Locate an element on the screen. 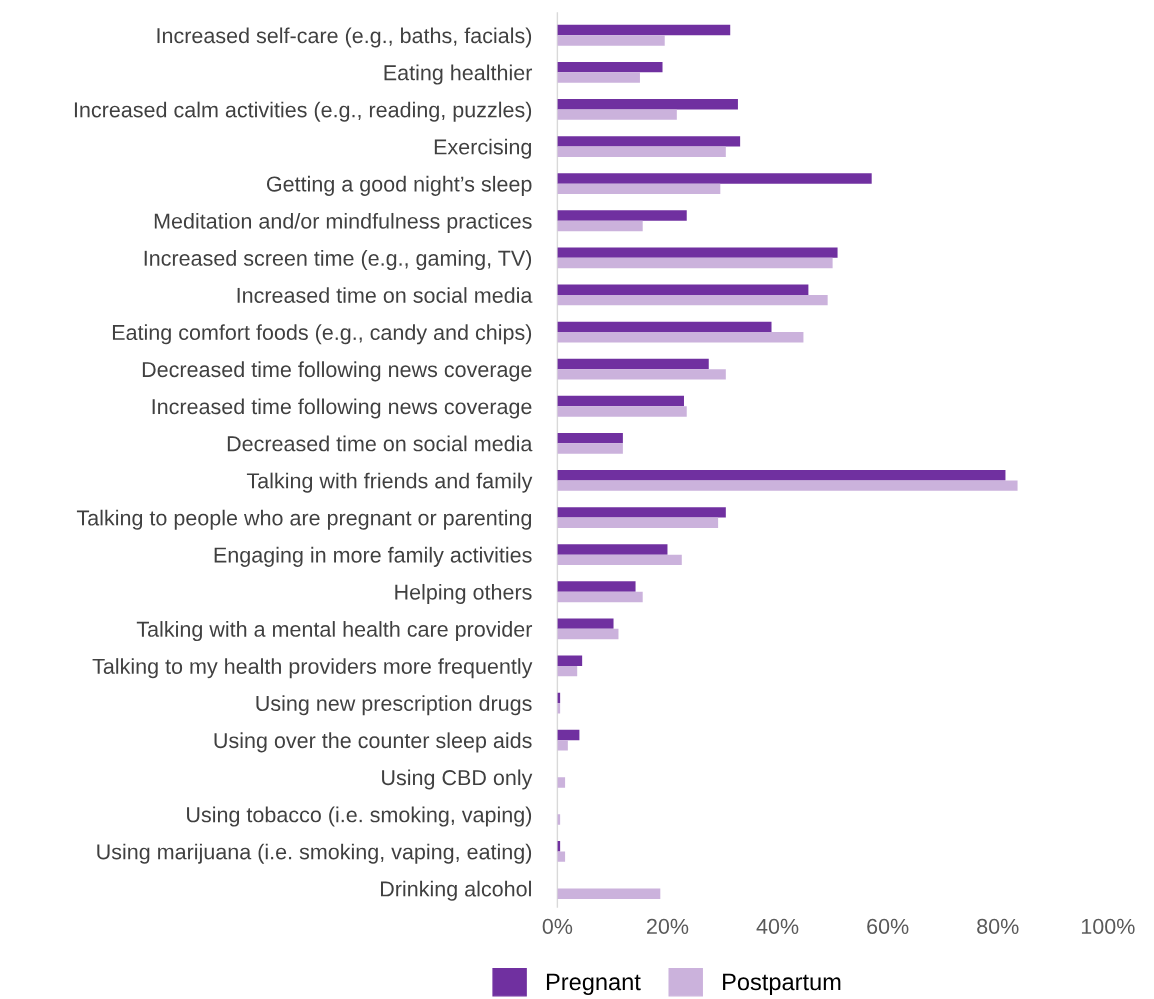 The width and height of the screenshot is (1154, 999). y-tick-label: Exercising is located at coordinates (482, 148).